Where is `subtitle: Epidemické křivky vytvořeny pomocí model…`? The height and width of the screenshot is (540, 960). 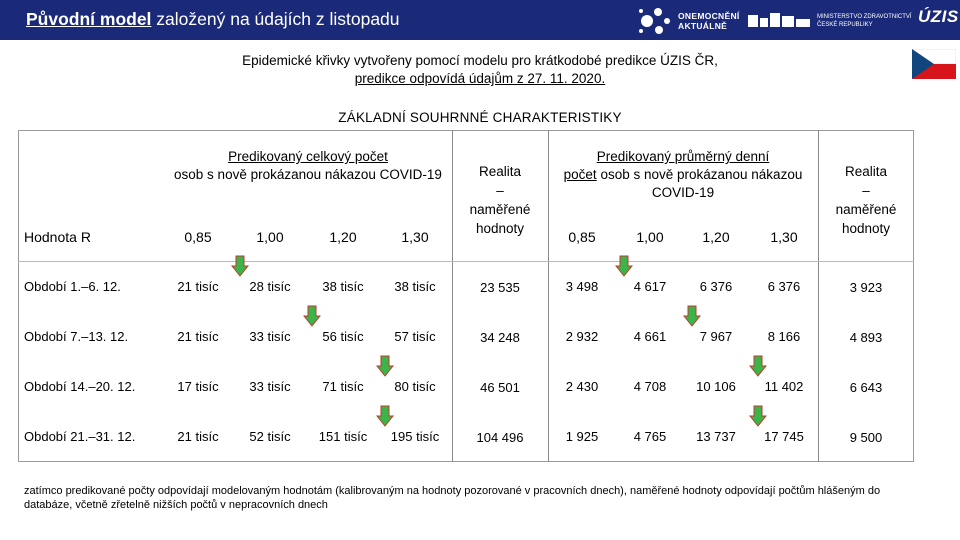
subtitle: Epidemické křivky vytvořeny pomocí model… is located at coordinates (480, 70).